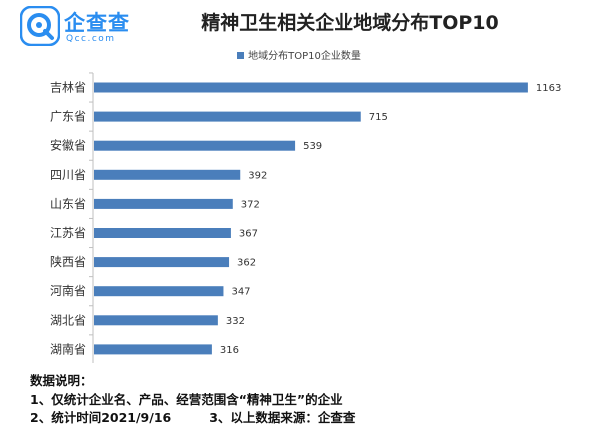 This screenshot has height=437, width=598. I want to click on category-label: 吉林省, so click(68, 88).